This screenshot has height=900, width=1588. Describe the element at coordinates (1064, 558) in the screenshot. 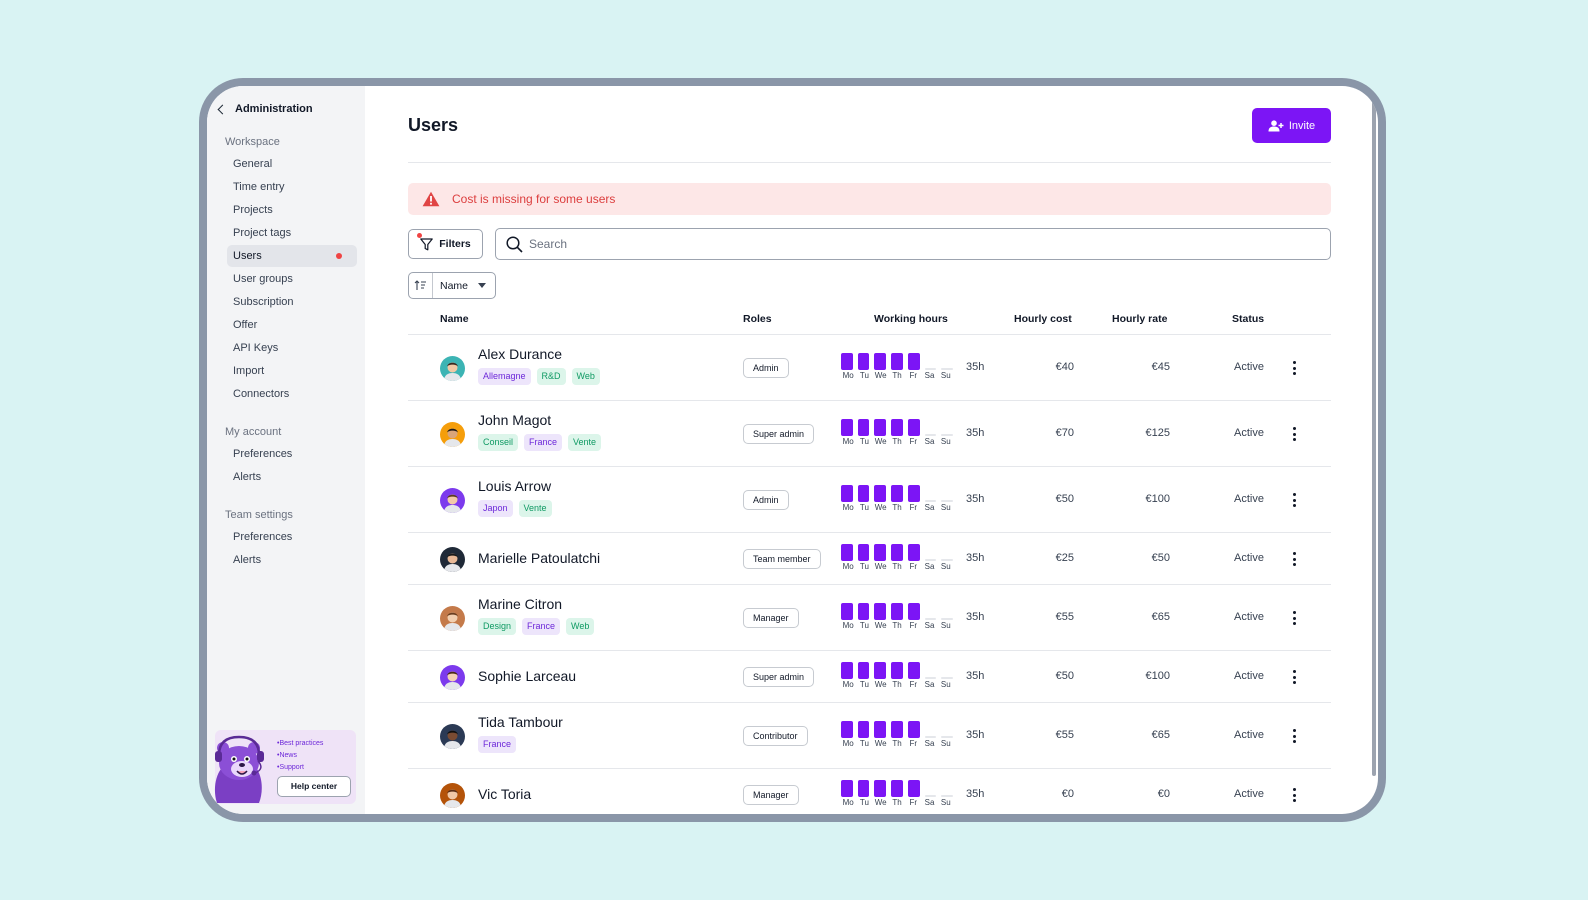

I see `hourly-cost: €25` at that location.